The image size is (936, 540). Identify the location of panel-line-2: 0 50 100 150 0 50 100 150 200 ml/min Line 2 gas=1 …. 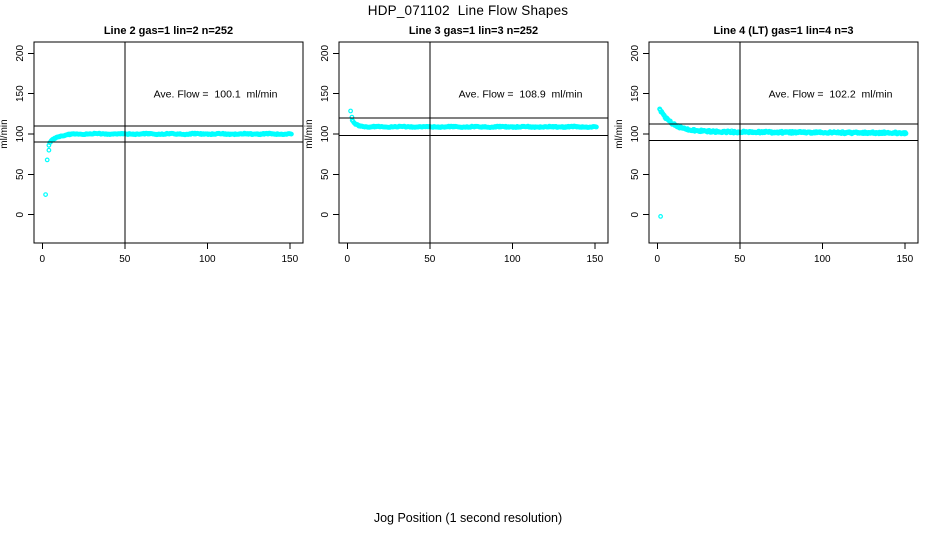
(152, 145).